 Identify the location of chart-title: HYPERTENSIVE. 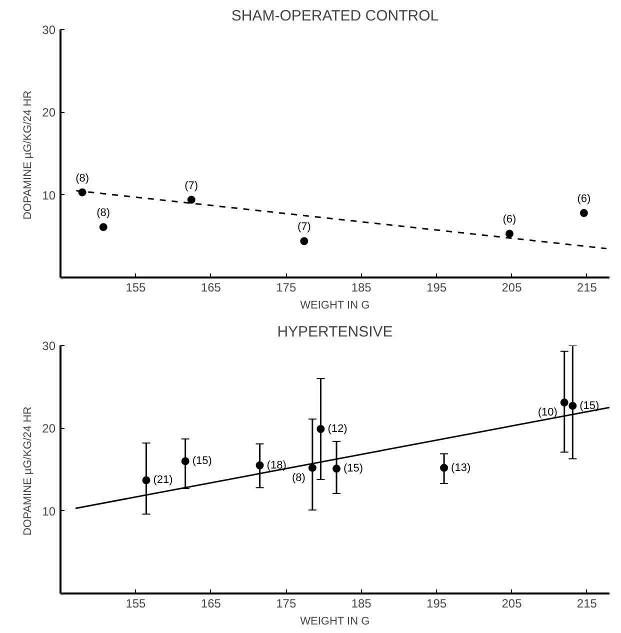
(335, 332).